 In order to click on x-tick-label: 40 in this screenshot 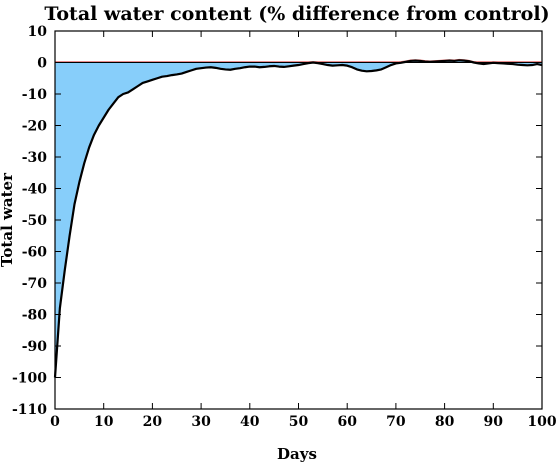, I will do `click(250, 422)`.